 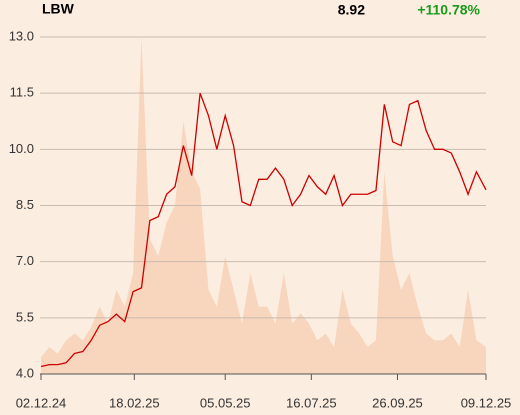 I want to click on y-tick-label: 11.5, so click(x=22, y=92).